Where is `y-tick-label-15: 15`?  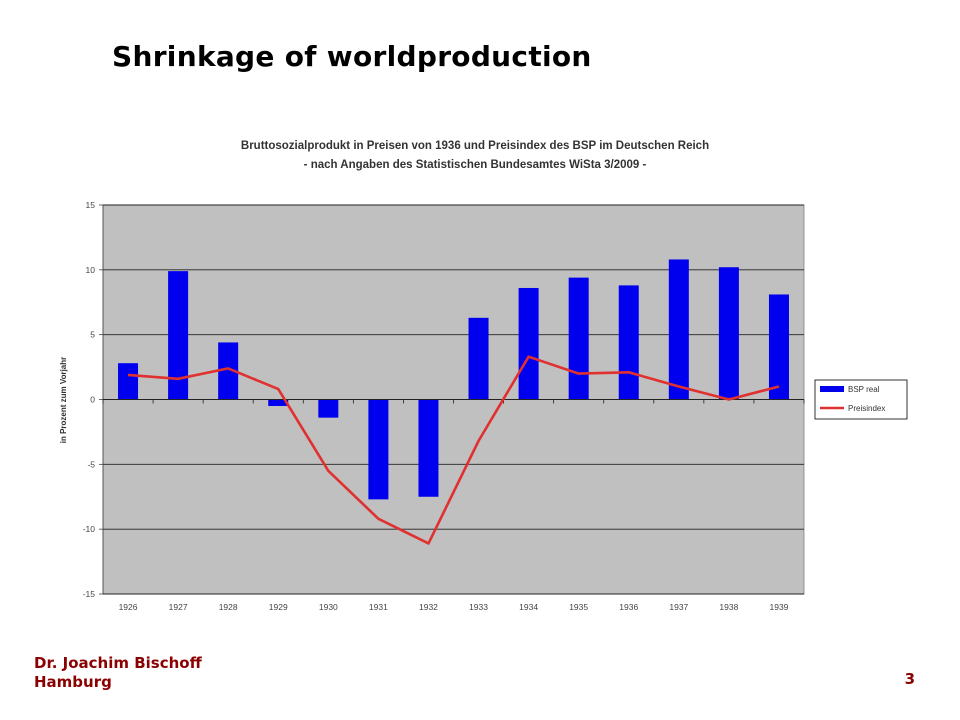
y-tick-label-15: 15 is located at coordinates (91, 205).